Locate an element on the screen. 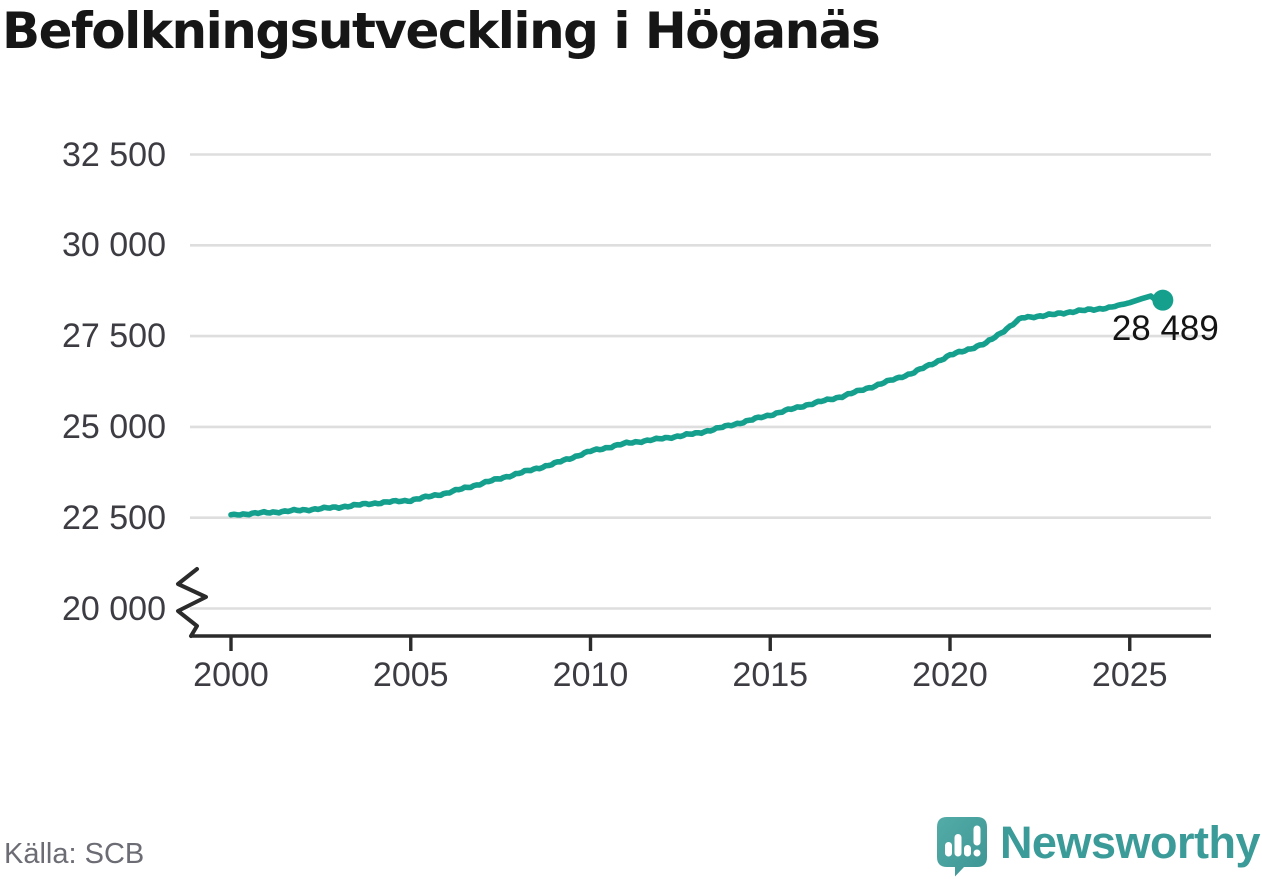  x-axis-tick-label: 2005 is located at coordinates (410, 675).